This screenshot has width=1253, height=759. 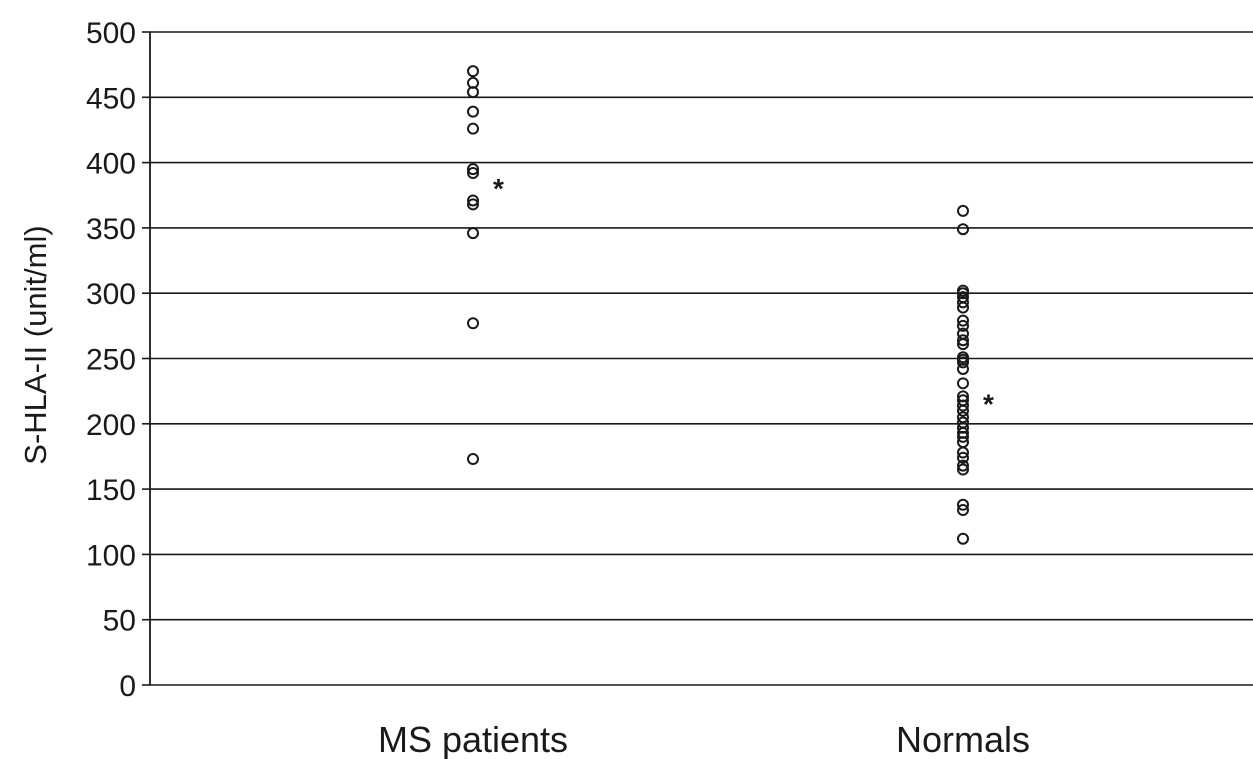 I want to click on y-tick-label: 250, so click(x=111, y=360).